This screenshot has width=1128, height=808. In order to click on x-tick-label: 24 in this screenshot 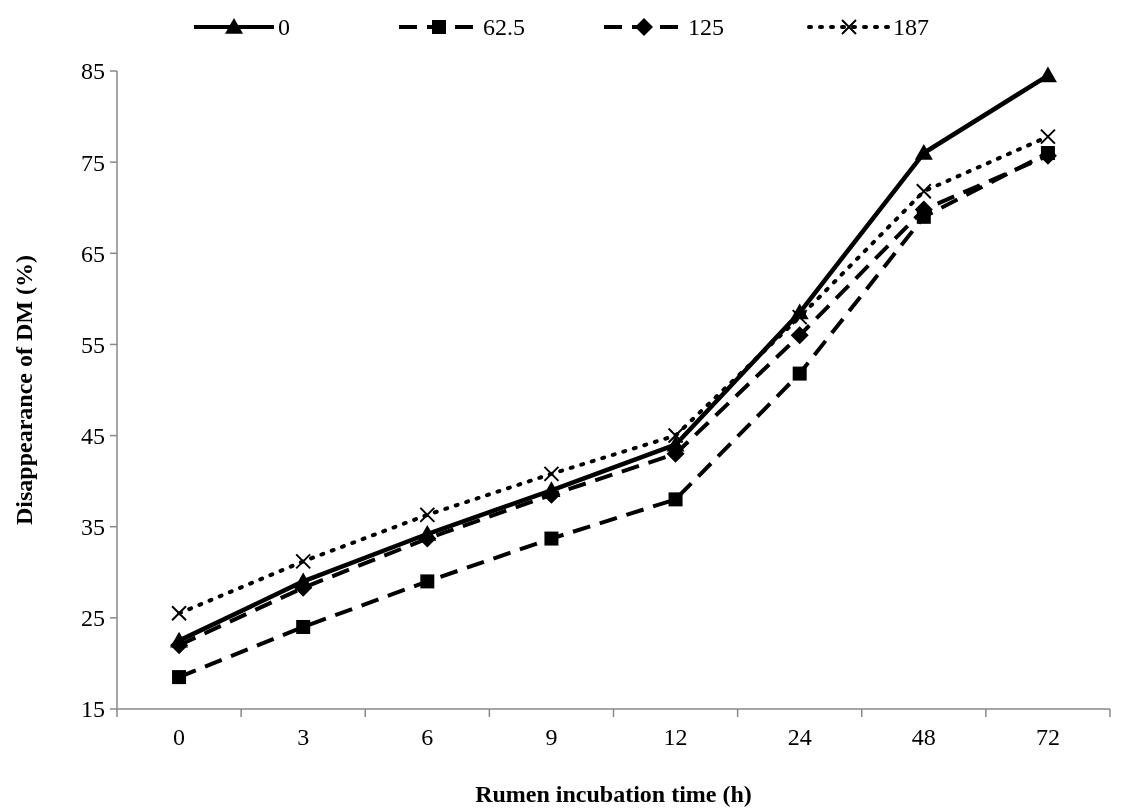, I will do `click(799, 737)`.